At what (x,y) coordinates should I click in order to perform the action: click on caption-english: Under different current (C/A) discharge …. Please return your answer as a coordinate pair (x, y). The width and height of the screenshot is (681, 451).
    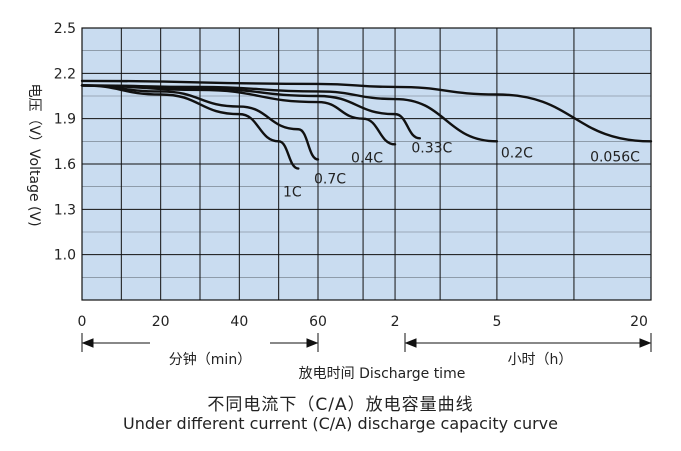
    Looking at the image, I should click on (340, 423).